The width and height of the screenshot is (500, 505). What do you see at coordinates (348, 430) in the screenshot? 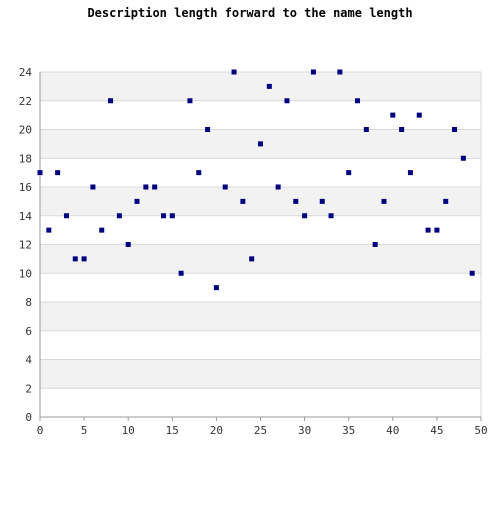
I see `x-tick-label: 35` at bounding box center [348, 430].